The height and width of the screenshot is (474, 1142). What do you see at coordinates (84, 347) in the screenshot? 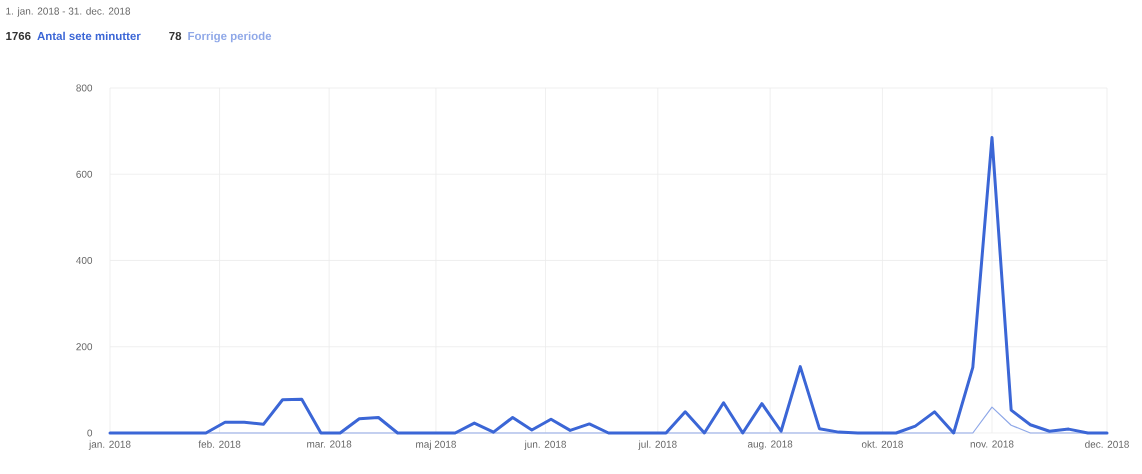
I see `y-tick-label: 200` at bounding box center [84, 347].